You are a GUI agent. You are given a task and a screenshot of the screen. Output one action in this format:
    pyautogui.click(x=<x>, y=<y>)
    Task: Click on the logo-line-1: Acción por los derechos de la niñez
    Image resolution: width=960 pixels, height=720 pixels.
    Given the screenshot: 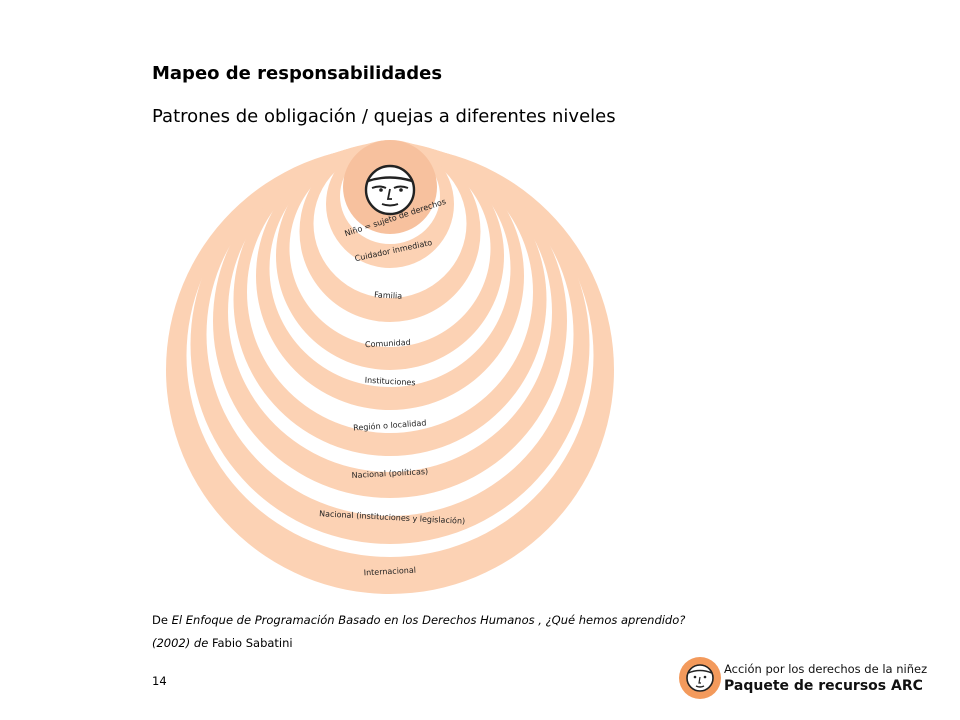 What is the action you would take?
    pyautogui.click(x=826, y=669)
    